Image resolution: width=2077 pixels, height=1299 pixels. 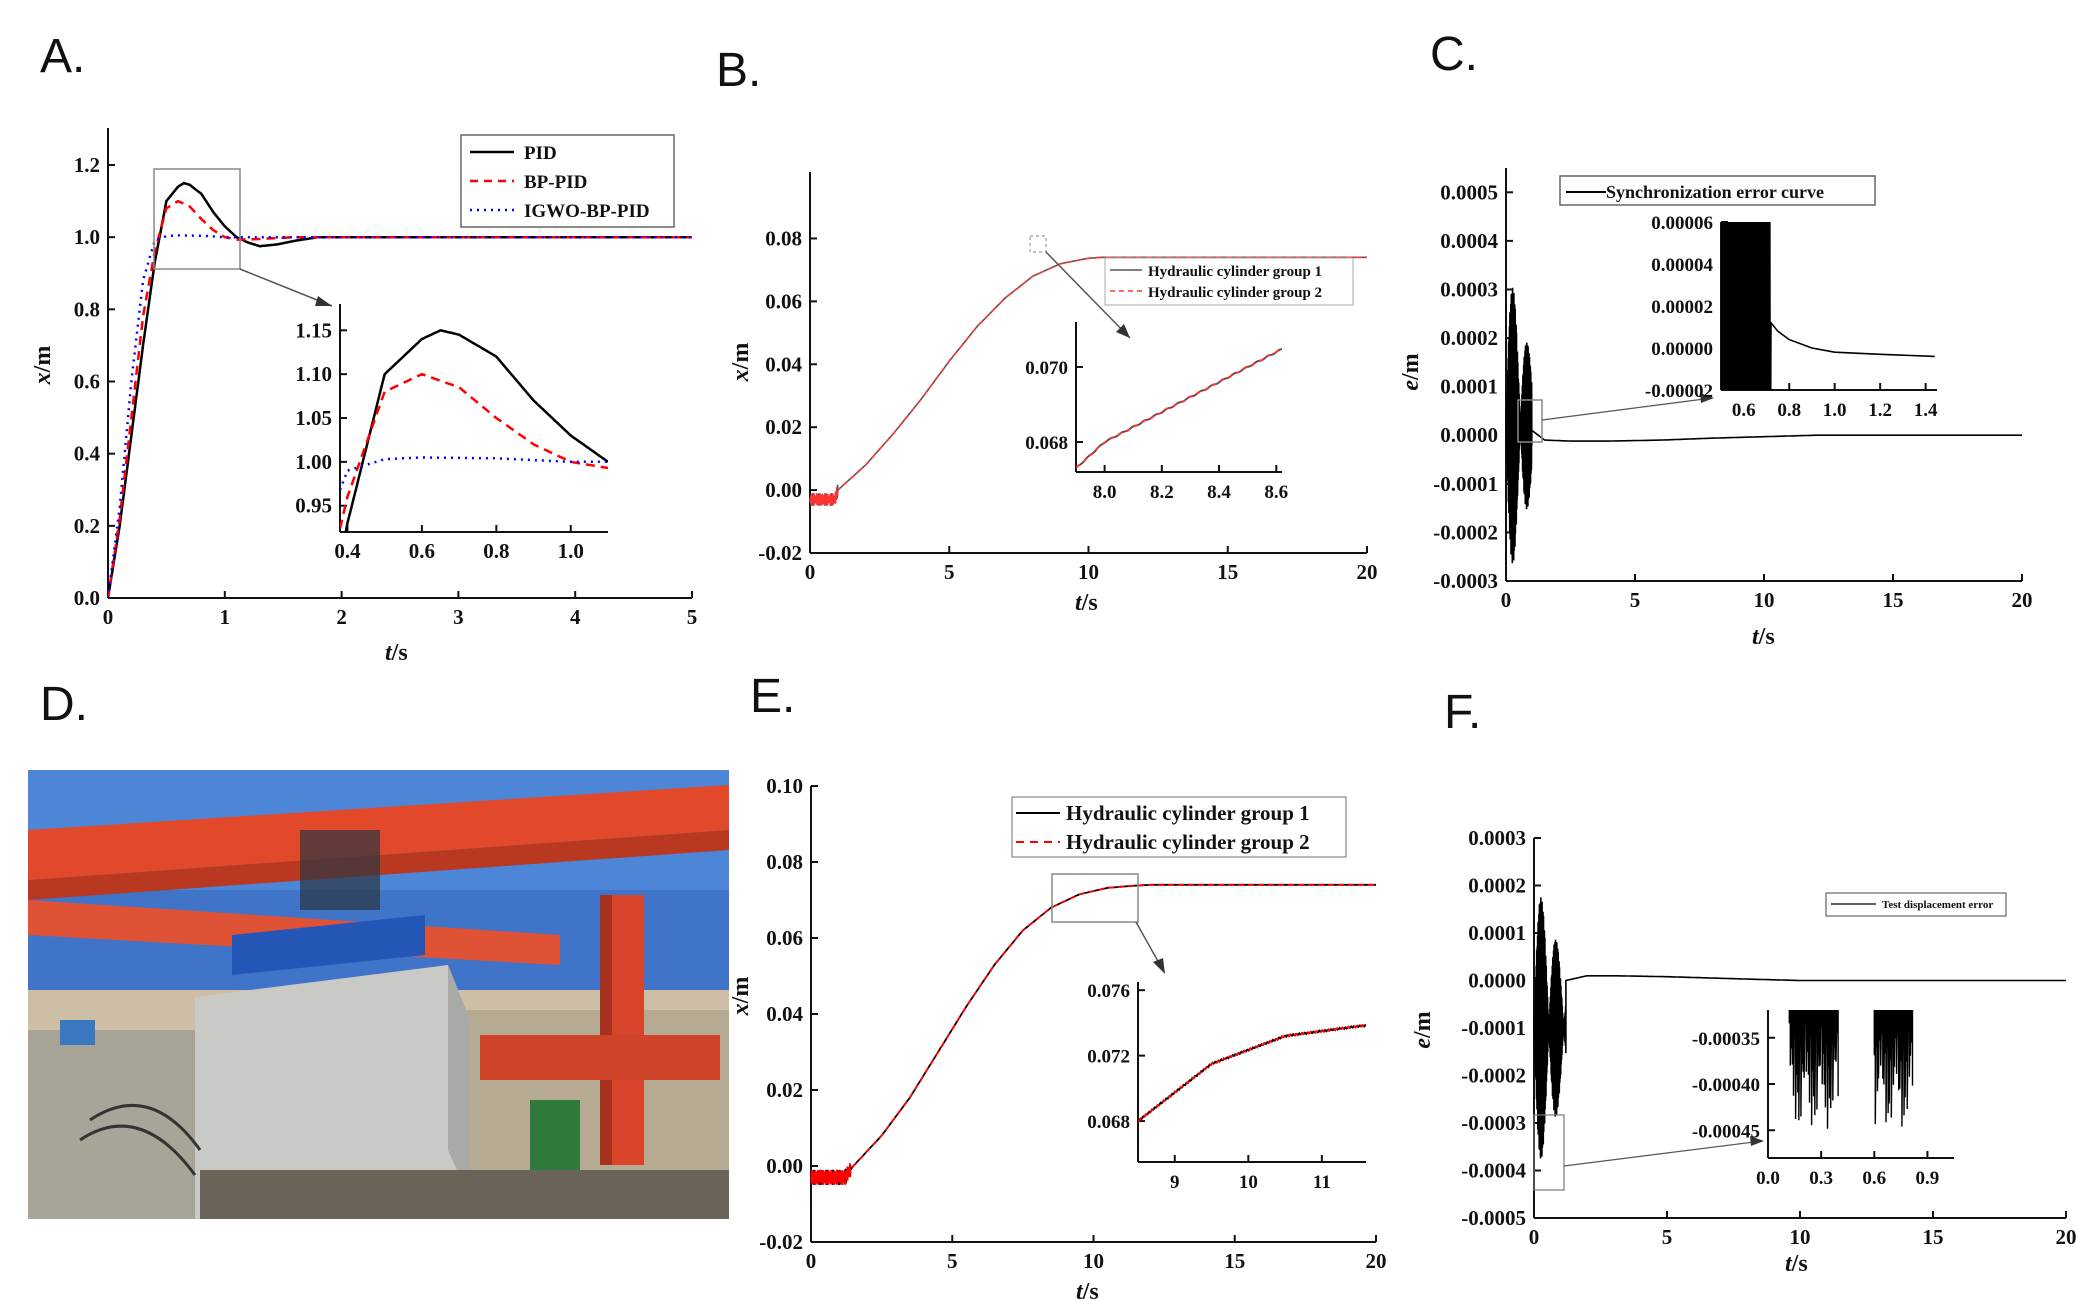 I want to click on chart-a-xtick-label: 1, so click(x=225, y=617).